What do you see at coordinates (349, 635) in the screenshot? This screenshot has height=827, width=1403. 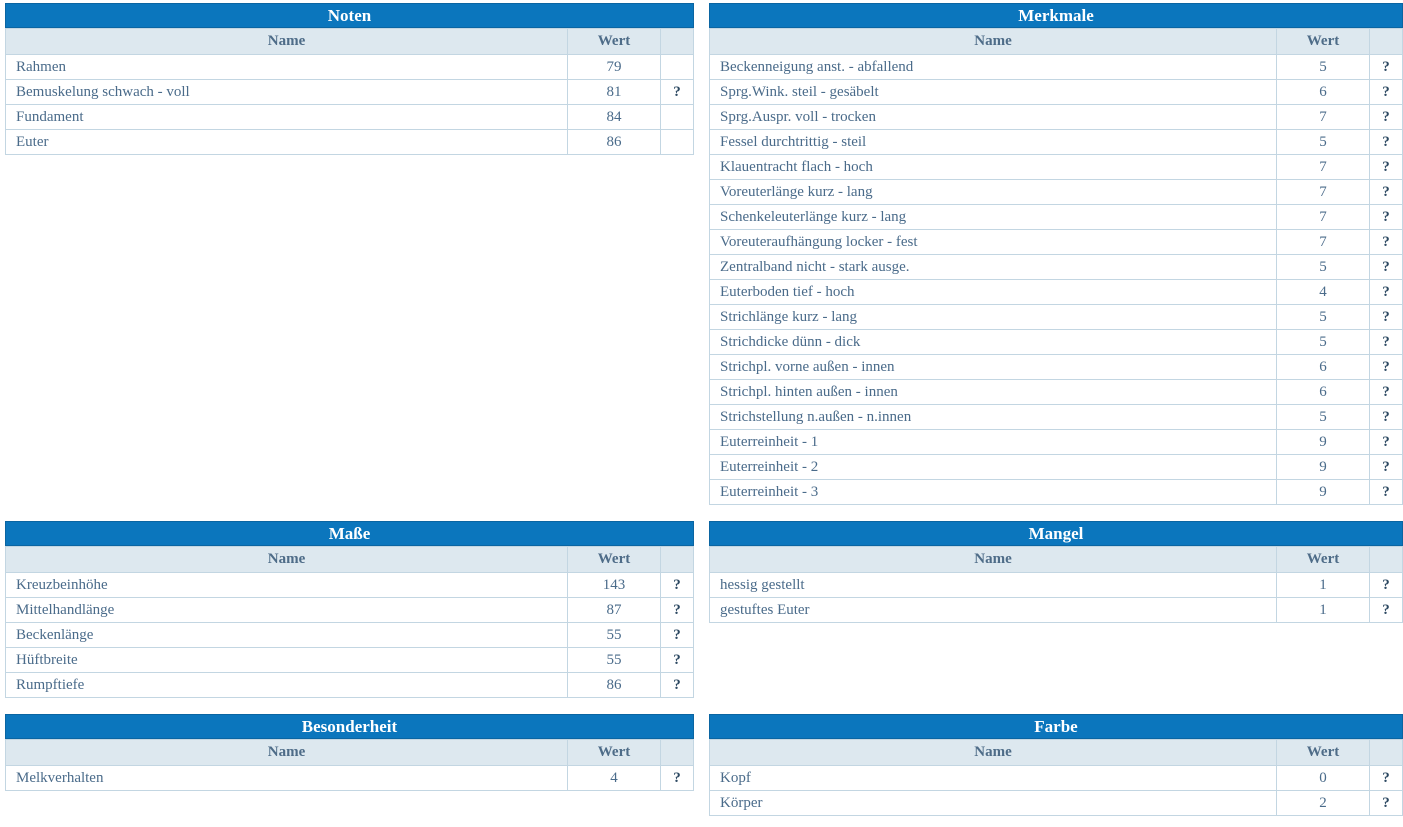 I see `table-row: Beckenlänge 55?` at bounding box center [349, 635].